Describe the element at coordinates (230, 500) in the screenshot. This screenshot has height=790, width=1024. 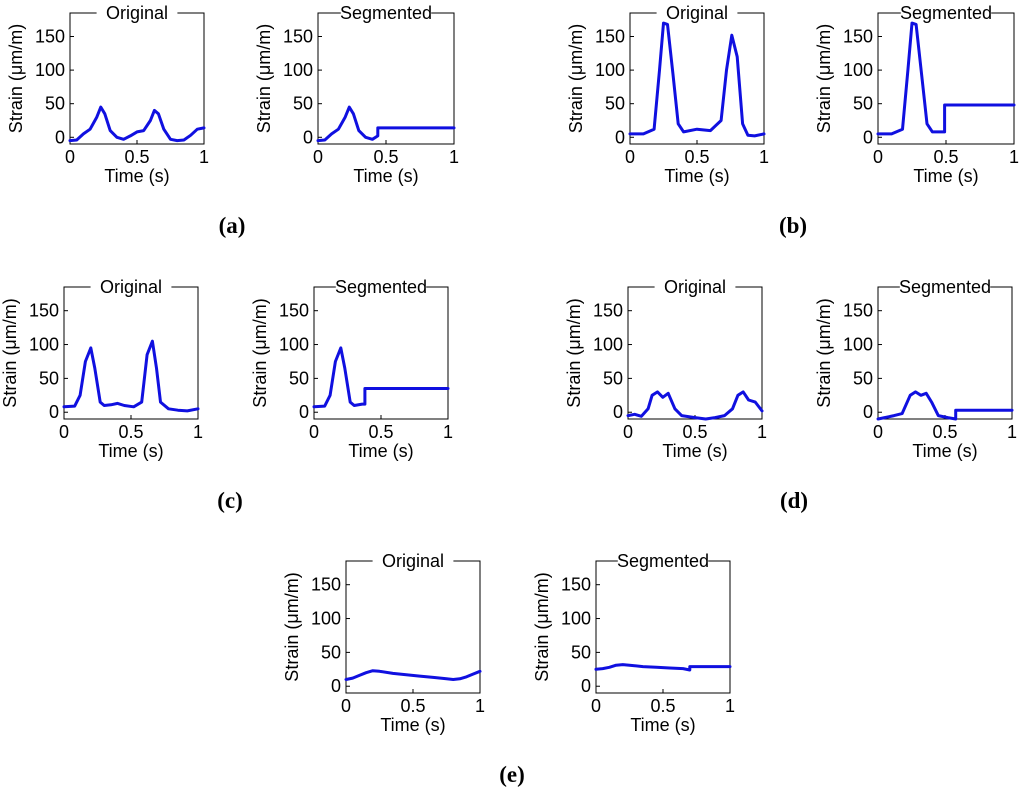
I see `panel-label-c: (c)` at that location.